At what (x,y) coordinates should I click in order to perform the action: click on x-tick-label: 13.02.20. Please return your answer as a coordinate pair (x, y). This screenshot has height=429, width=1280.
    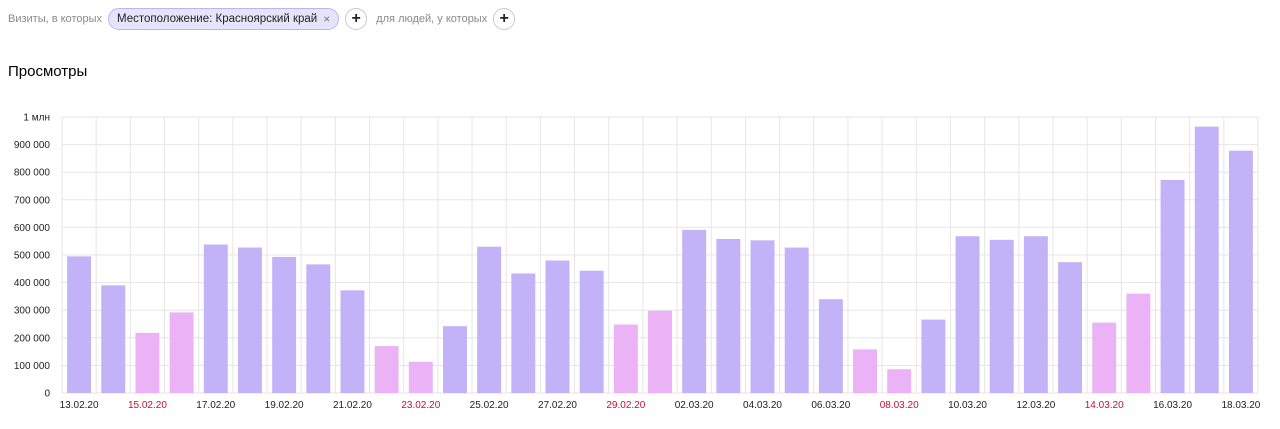
    Looking at the image, I should click on (79, 405).